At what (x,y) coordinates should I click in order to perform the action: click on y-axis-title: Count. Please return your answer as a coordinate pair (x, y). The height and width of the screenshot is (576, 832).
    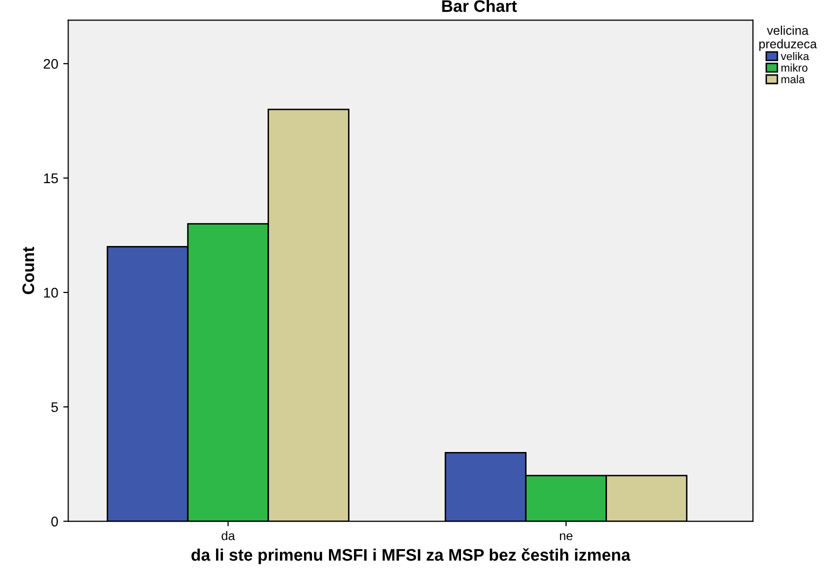
    Looking at the image, I should click on (28, 270).